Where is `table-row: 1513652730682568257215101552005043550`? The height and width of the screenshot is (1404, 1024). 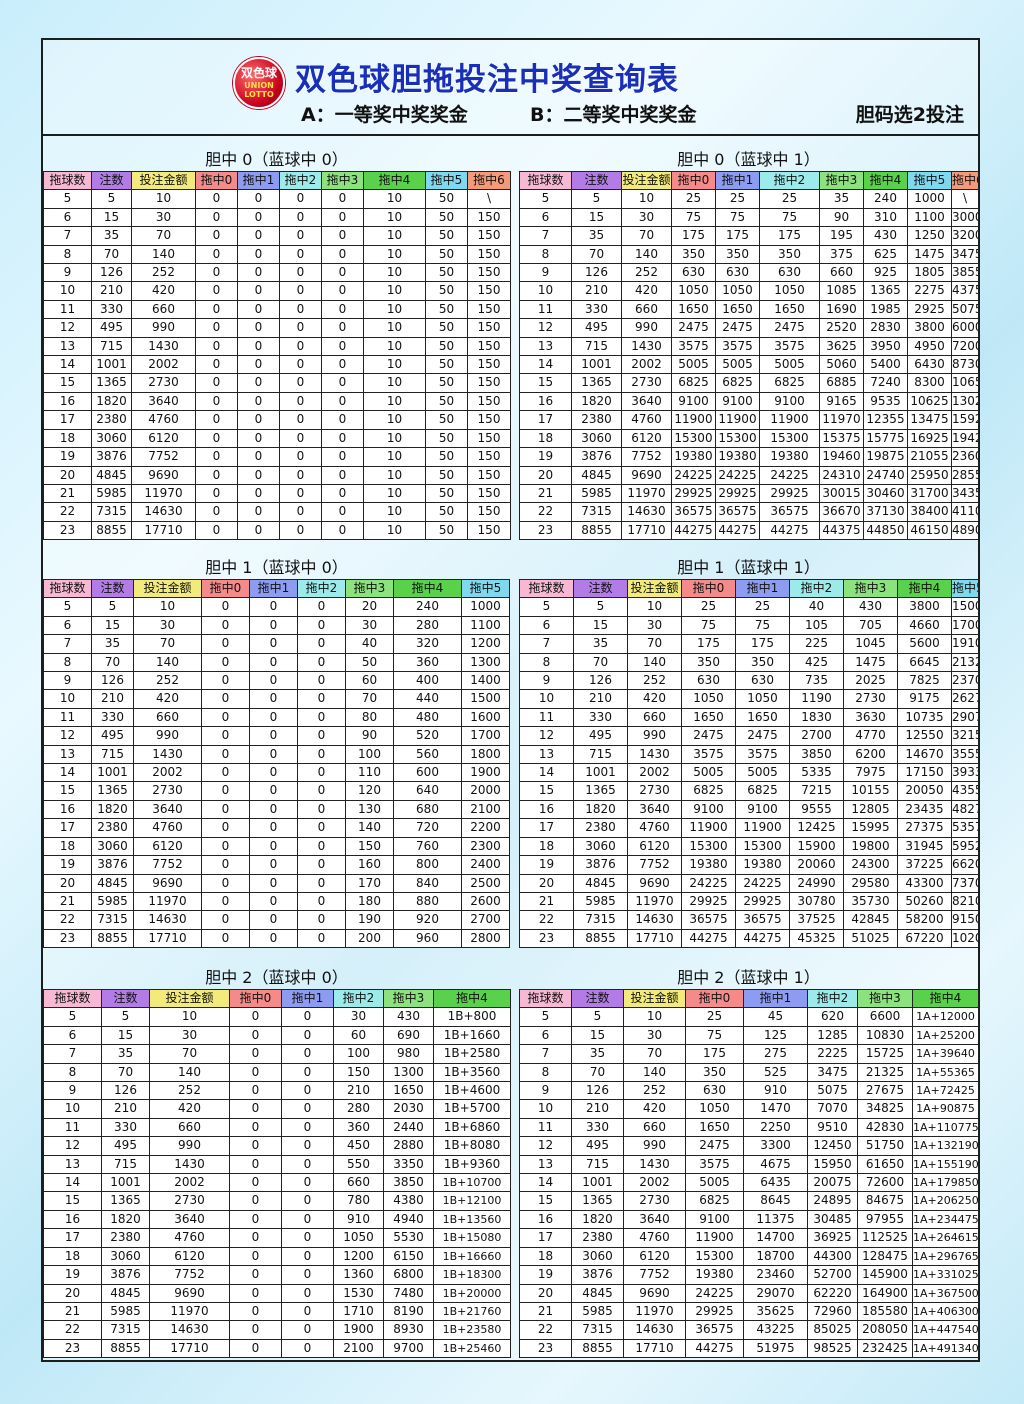 table-row: 1513652730682568257215101552005043550 is located at coordinates (749, 791).